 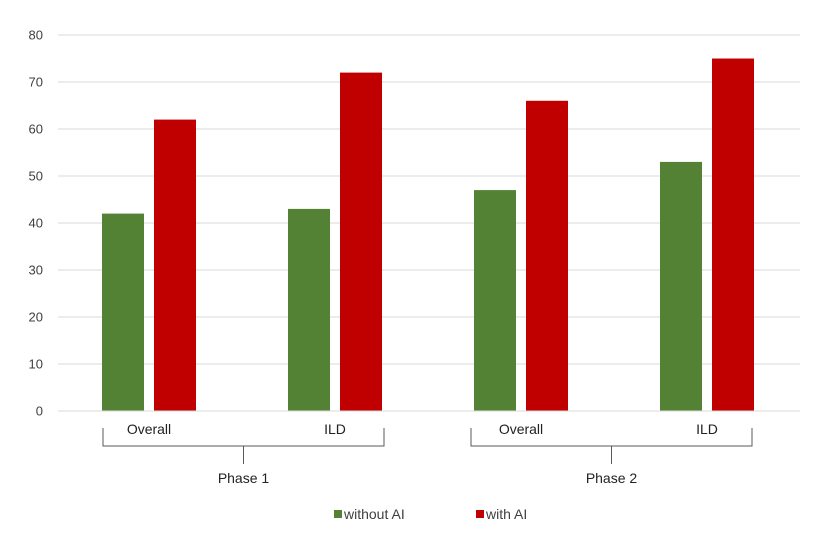 I want to click on category-labels: Overall ILD Overall ILD, so click(x=422, y=429).